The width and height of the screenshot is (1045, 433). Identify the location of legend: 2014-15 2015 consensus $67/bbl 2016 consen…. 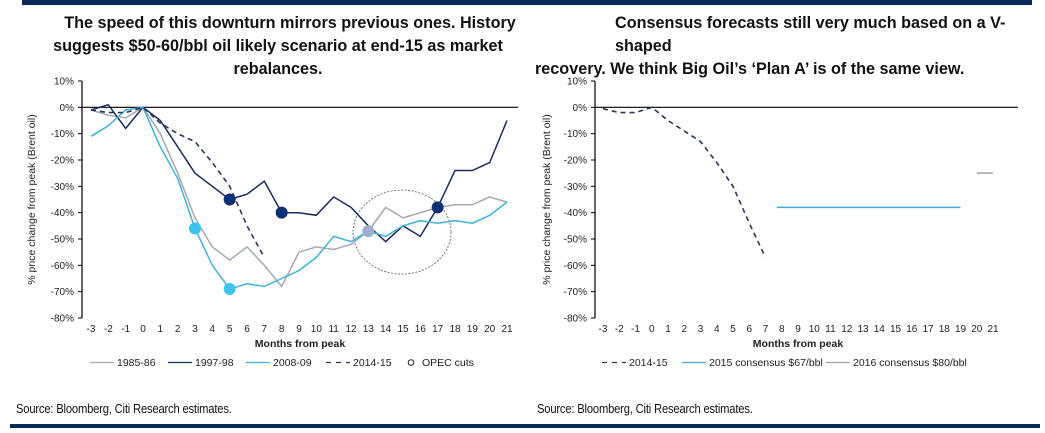
(784, 363).